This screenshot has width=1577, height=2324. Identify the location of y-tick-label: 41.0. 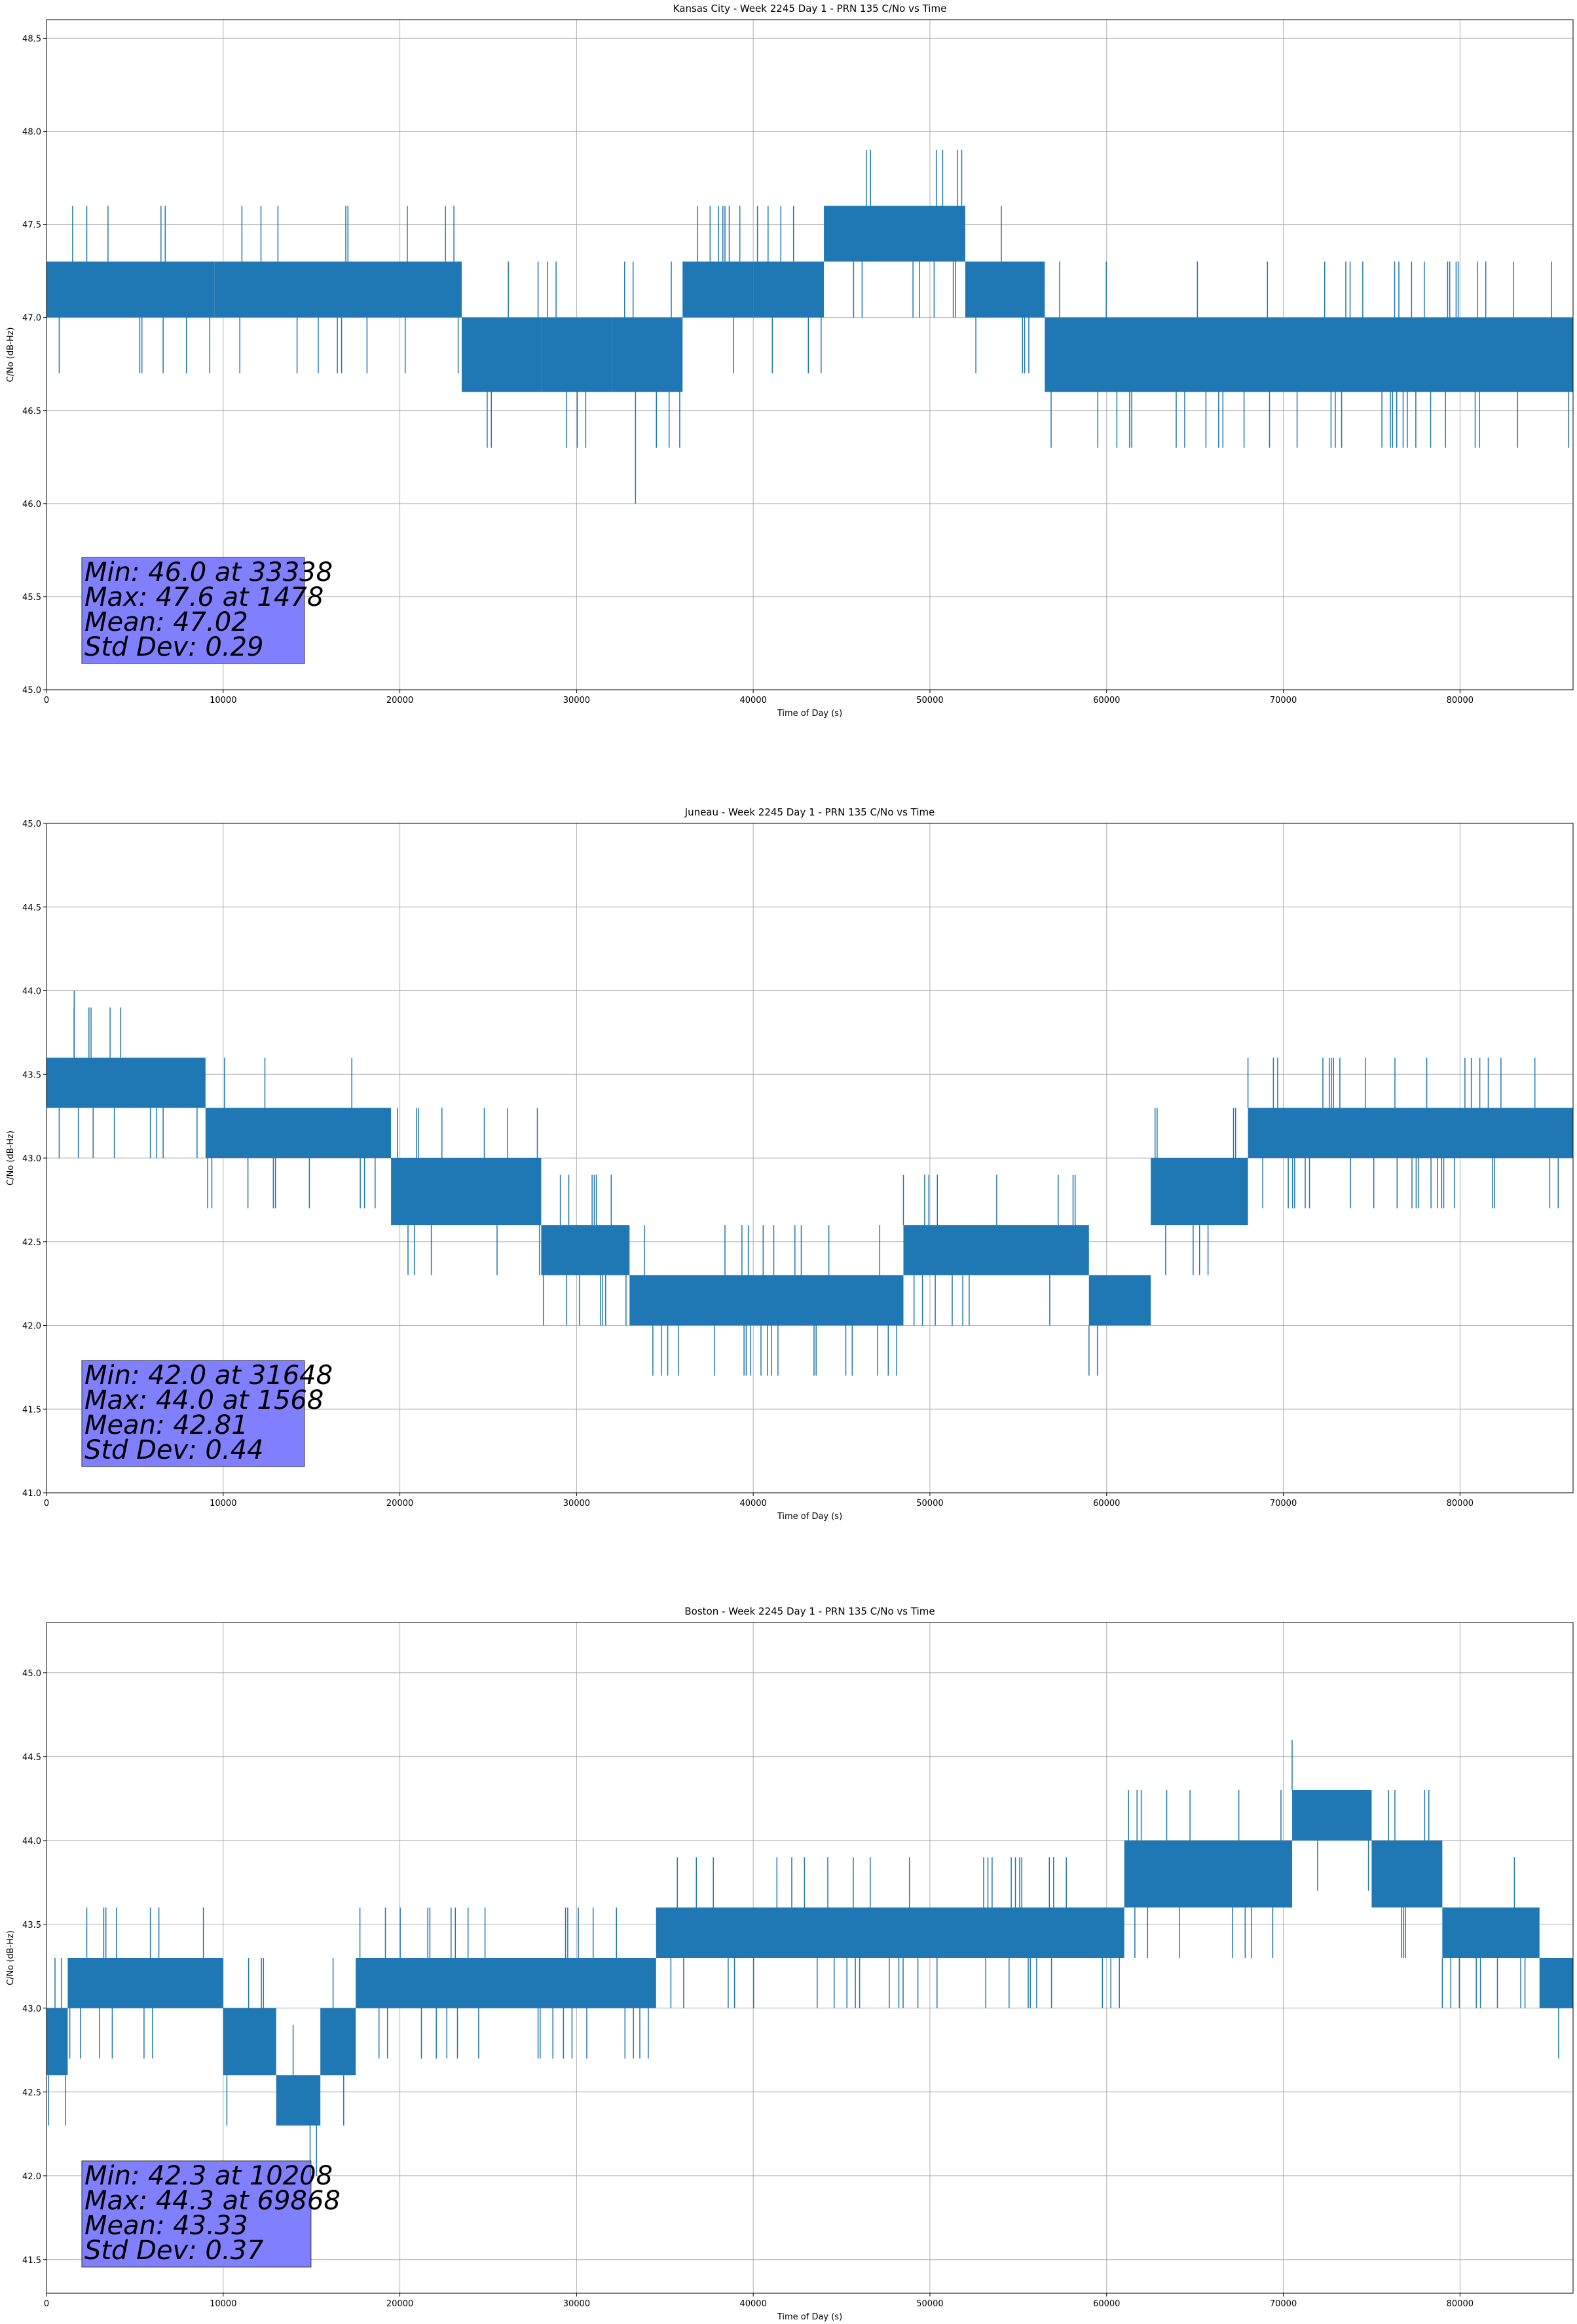
(31, 1494).